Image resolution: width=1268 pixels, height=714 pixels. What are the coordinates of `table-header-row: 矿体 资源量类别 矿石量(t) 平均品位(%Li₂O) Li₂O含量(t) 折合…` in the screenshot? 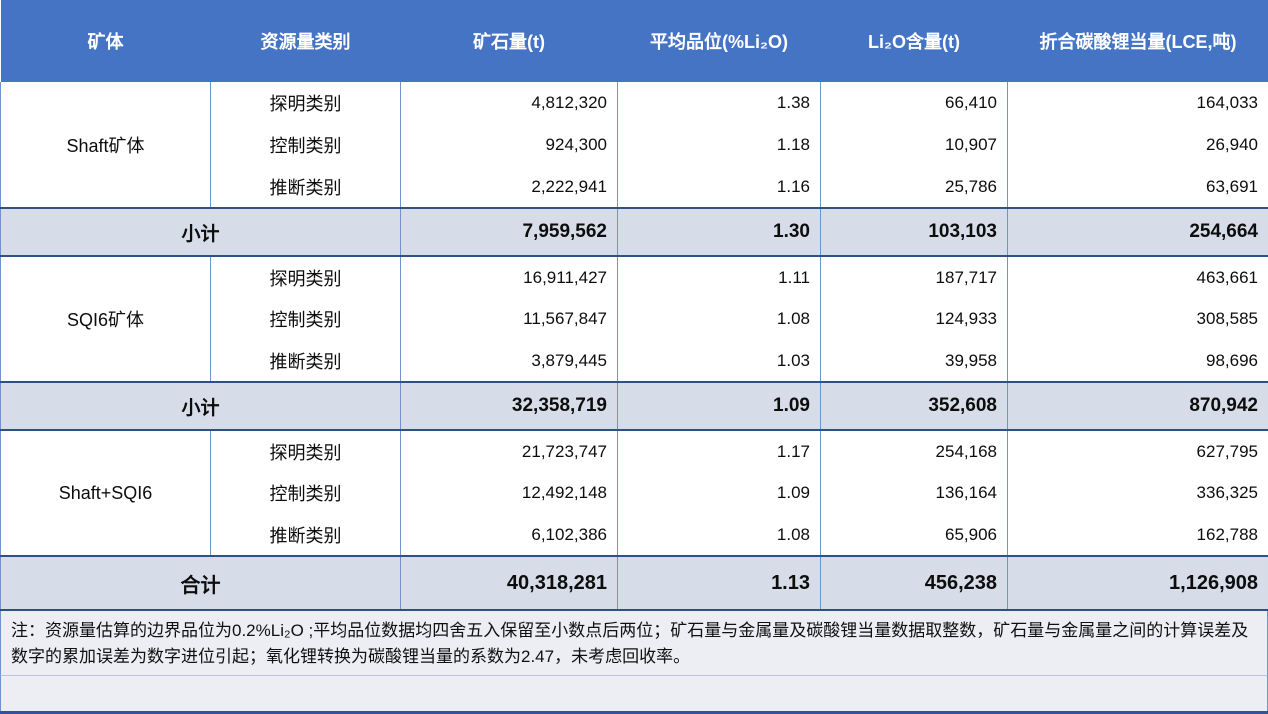 It's located at (634, 41).